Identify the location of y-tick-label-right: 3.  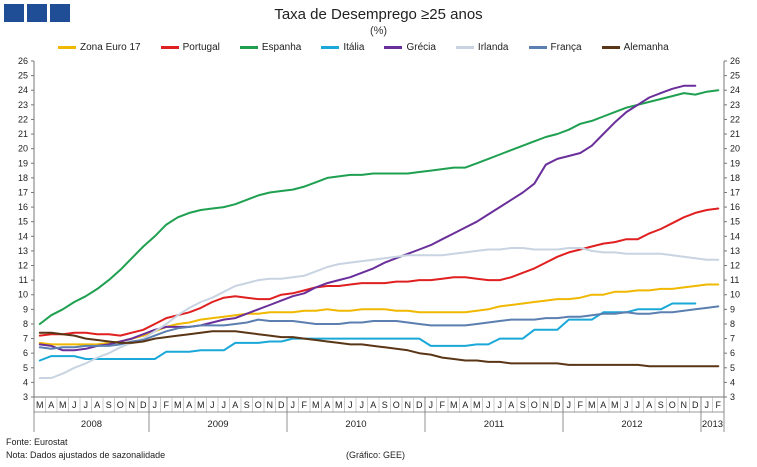
(732, 397).